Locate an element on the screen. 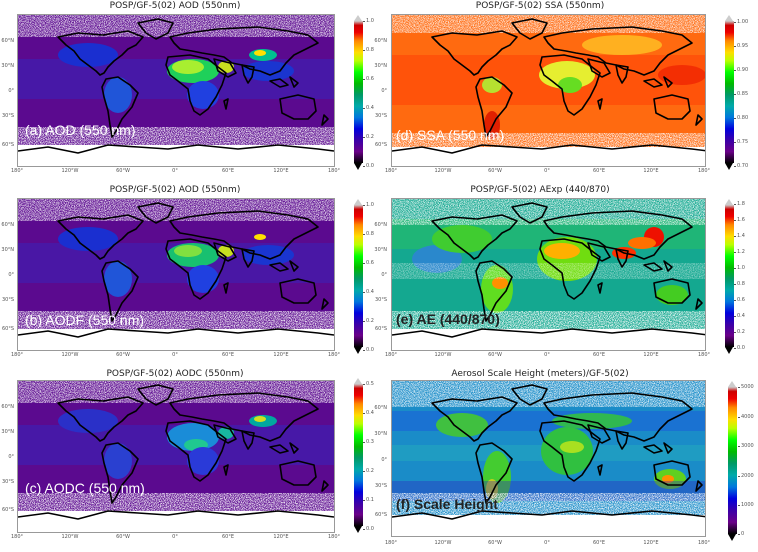 Image resolution: width=758 pixels, height=552 pixels. panel-annotation: (f) Scale Height is located at coordinates (447, 504).